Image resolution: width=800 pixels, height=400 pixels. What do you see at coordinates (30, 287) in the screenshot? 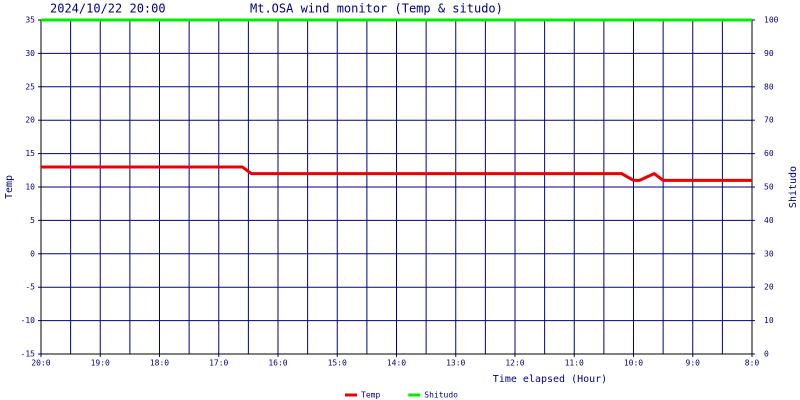
I see `y-tick-label: -5` at bounding box center [30, 287].